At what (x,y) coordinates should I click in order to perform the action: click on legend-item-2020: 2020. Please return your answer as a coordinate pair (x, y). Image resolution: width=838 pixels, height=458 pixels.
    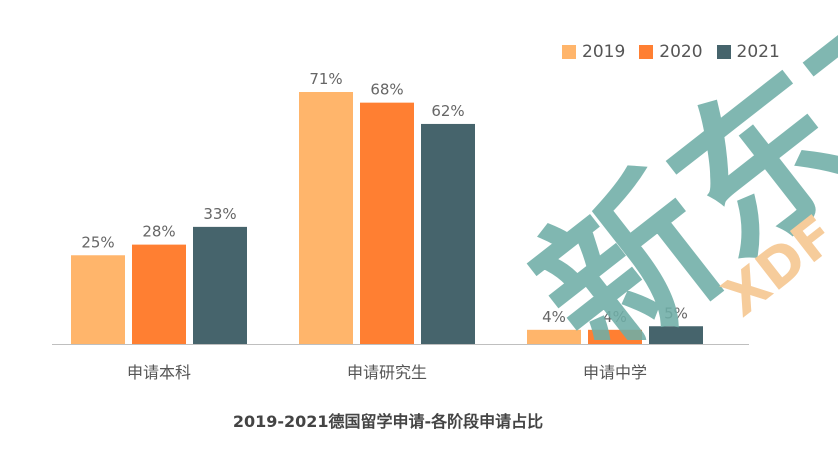
    Looking at the image, I should click on (671, 52).